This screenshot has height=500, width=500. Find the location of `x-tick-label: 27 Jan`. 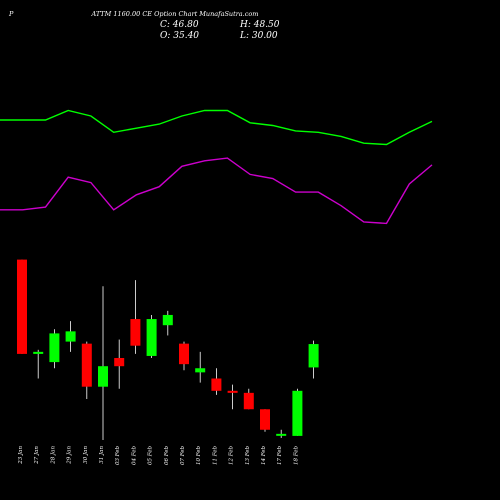

x-tick-label: 27 Jan is located at coordinates (37, 455).